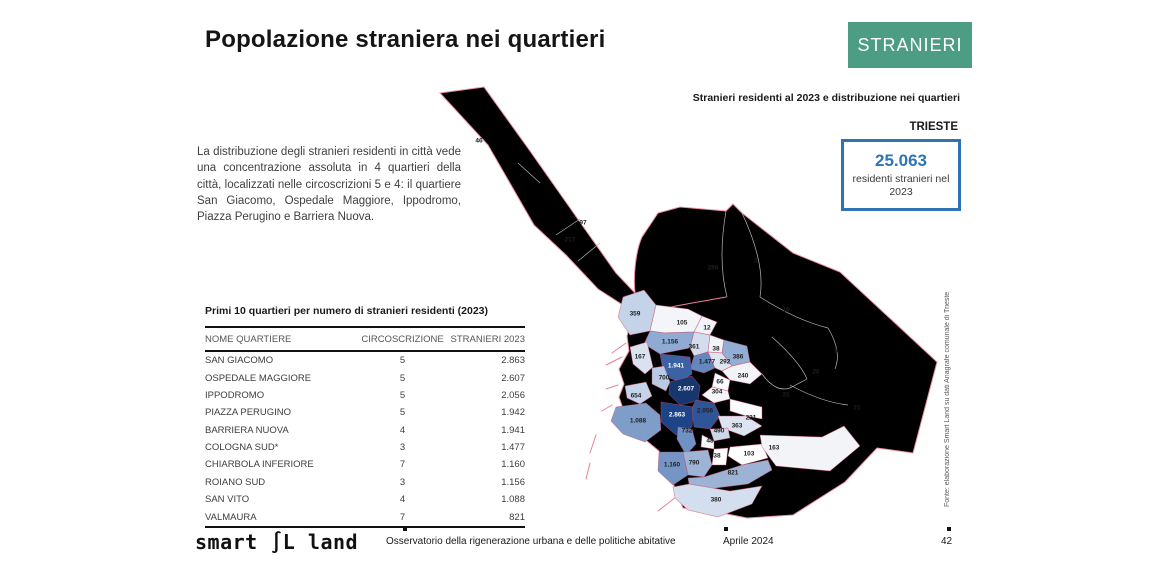 This screenshot has width=1156, height=563. I want to click on page-number: 42, so click(947, 541).